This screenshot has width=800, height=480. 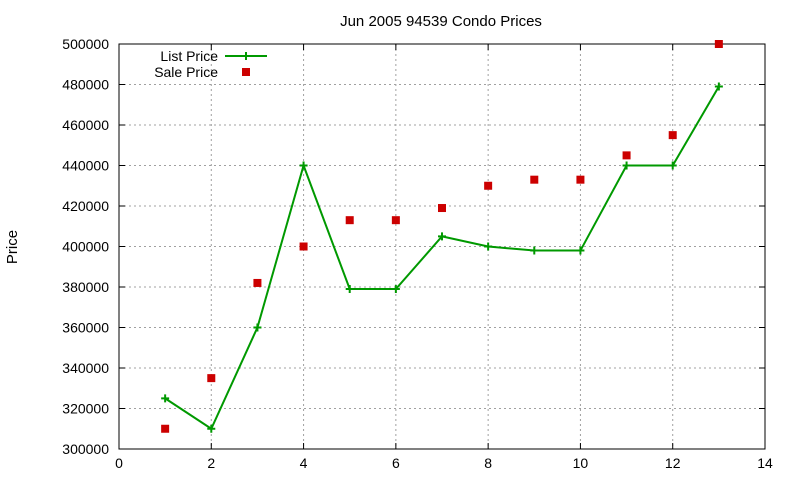 I want to click on legend-label: Sale Price, so click(x=186, y=72).